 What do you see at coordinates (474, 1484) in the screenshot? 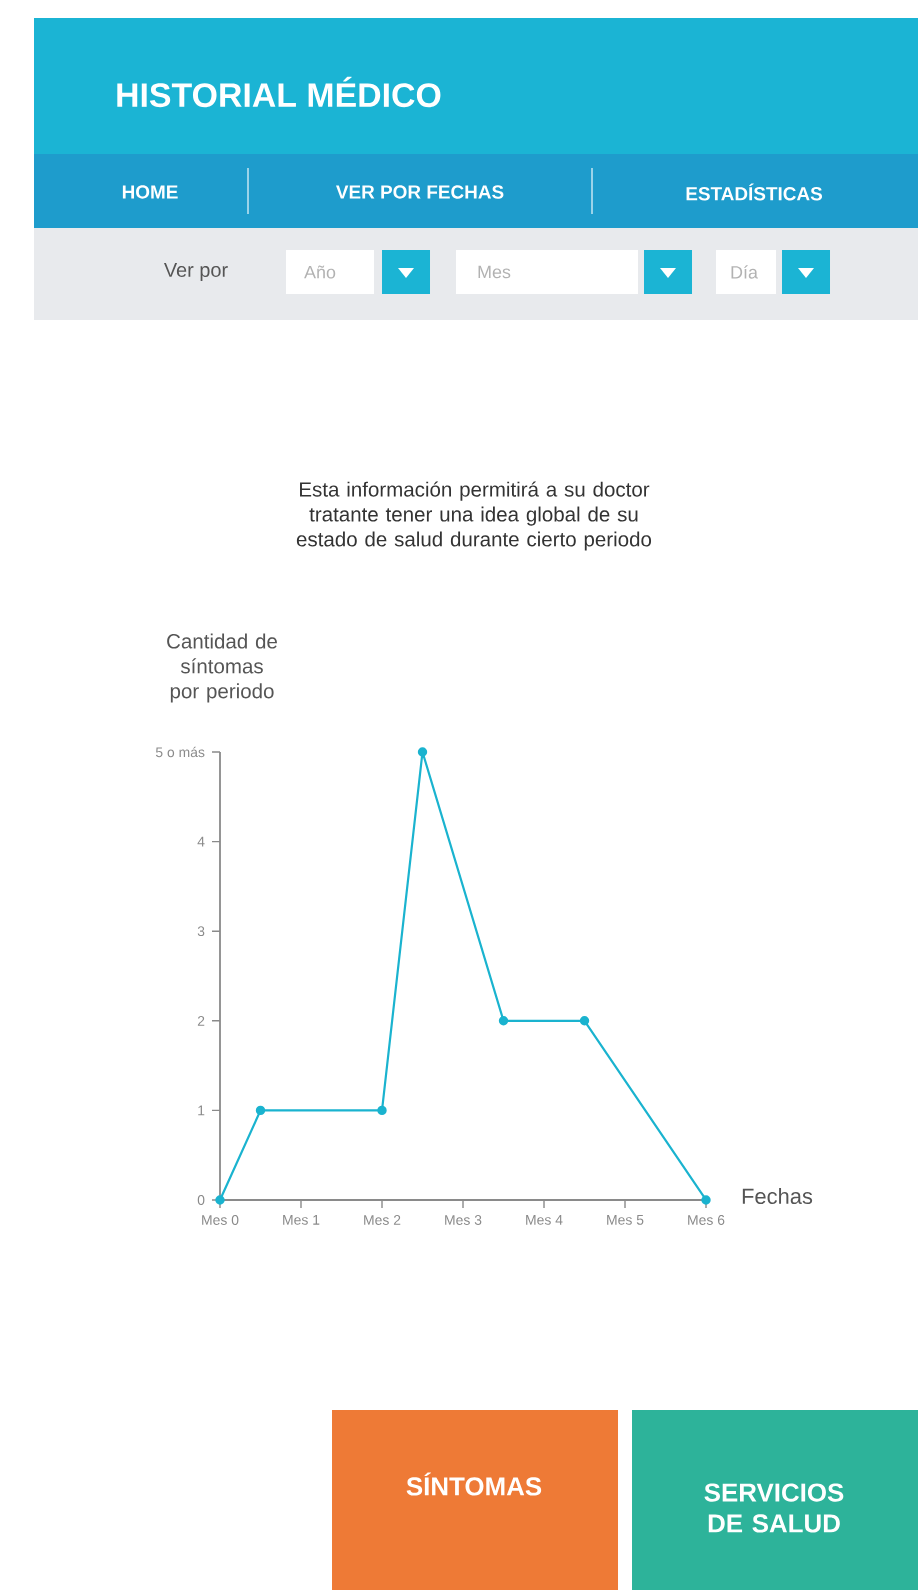
I see `text: SÍNTOMAS` at bounding box center [474, 1484].